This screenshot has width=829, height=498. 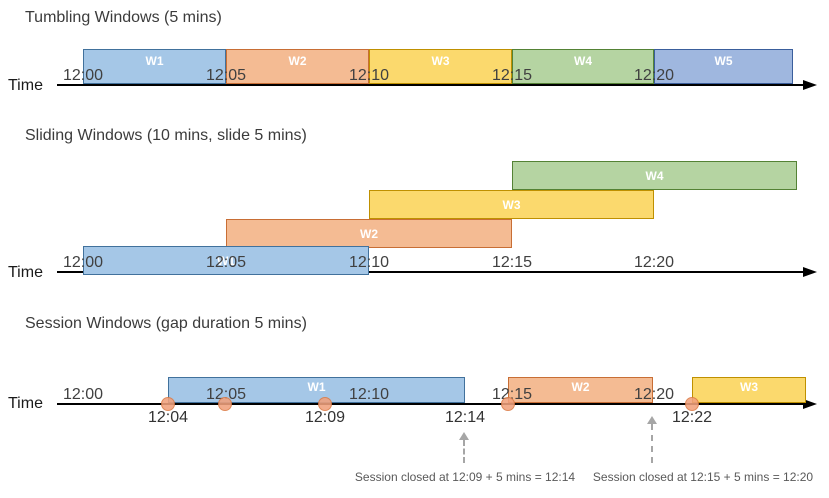 What do you see at coordinates (723, 61) in the screenshot?
I see `window-label: W5` at bounding box center [723, 61].